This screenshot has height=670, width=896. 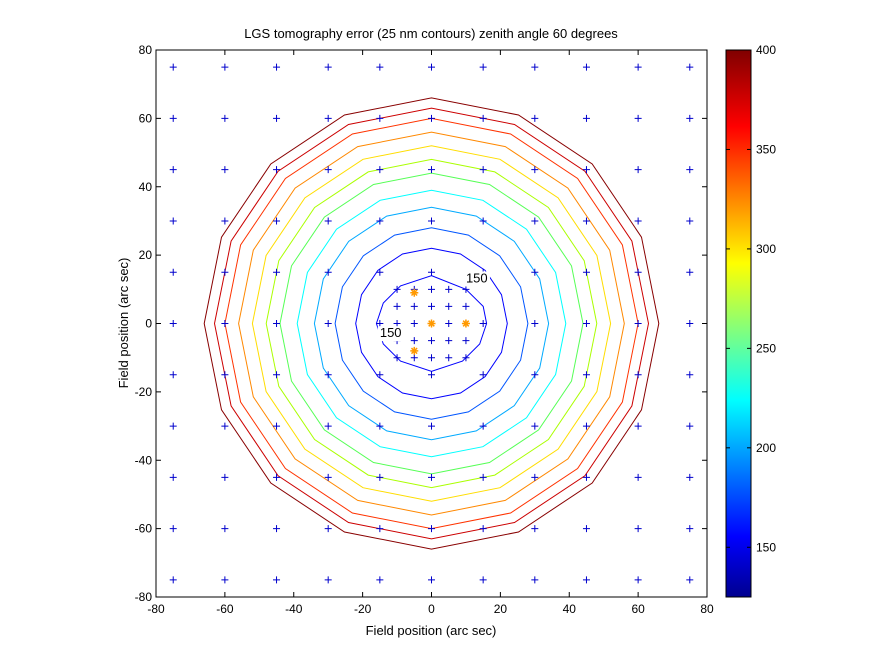 What do you see at coordinates (144, 597) in the screenshot?
I see `y-tick-label: -80` at bounding box center [144, 597].